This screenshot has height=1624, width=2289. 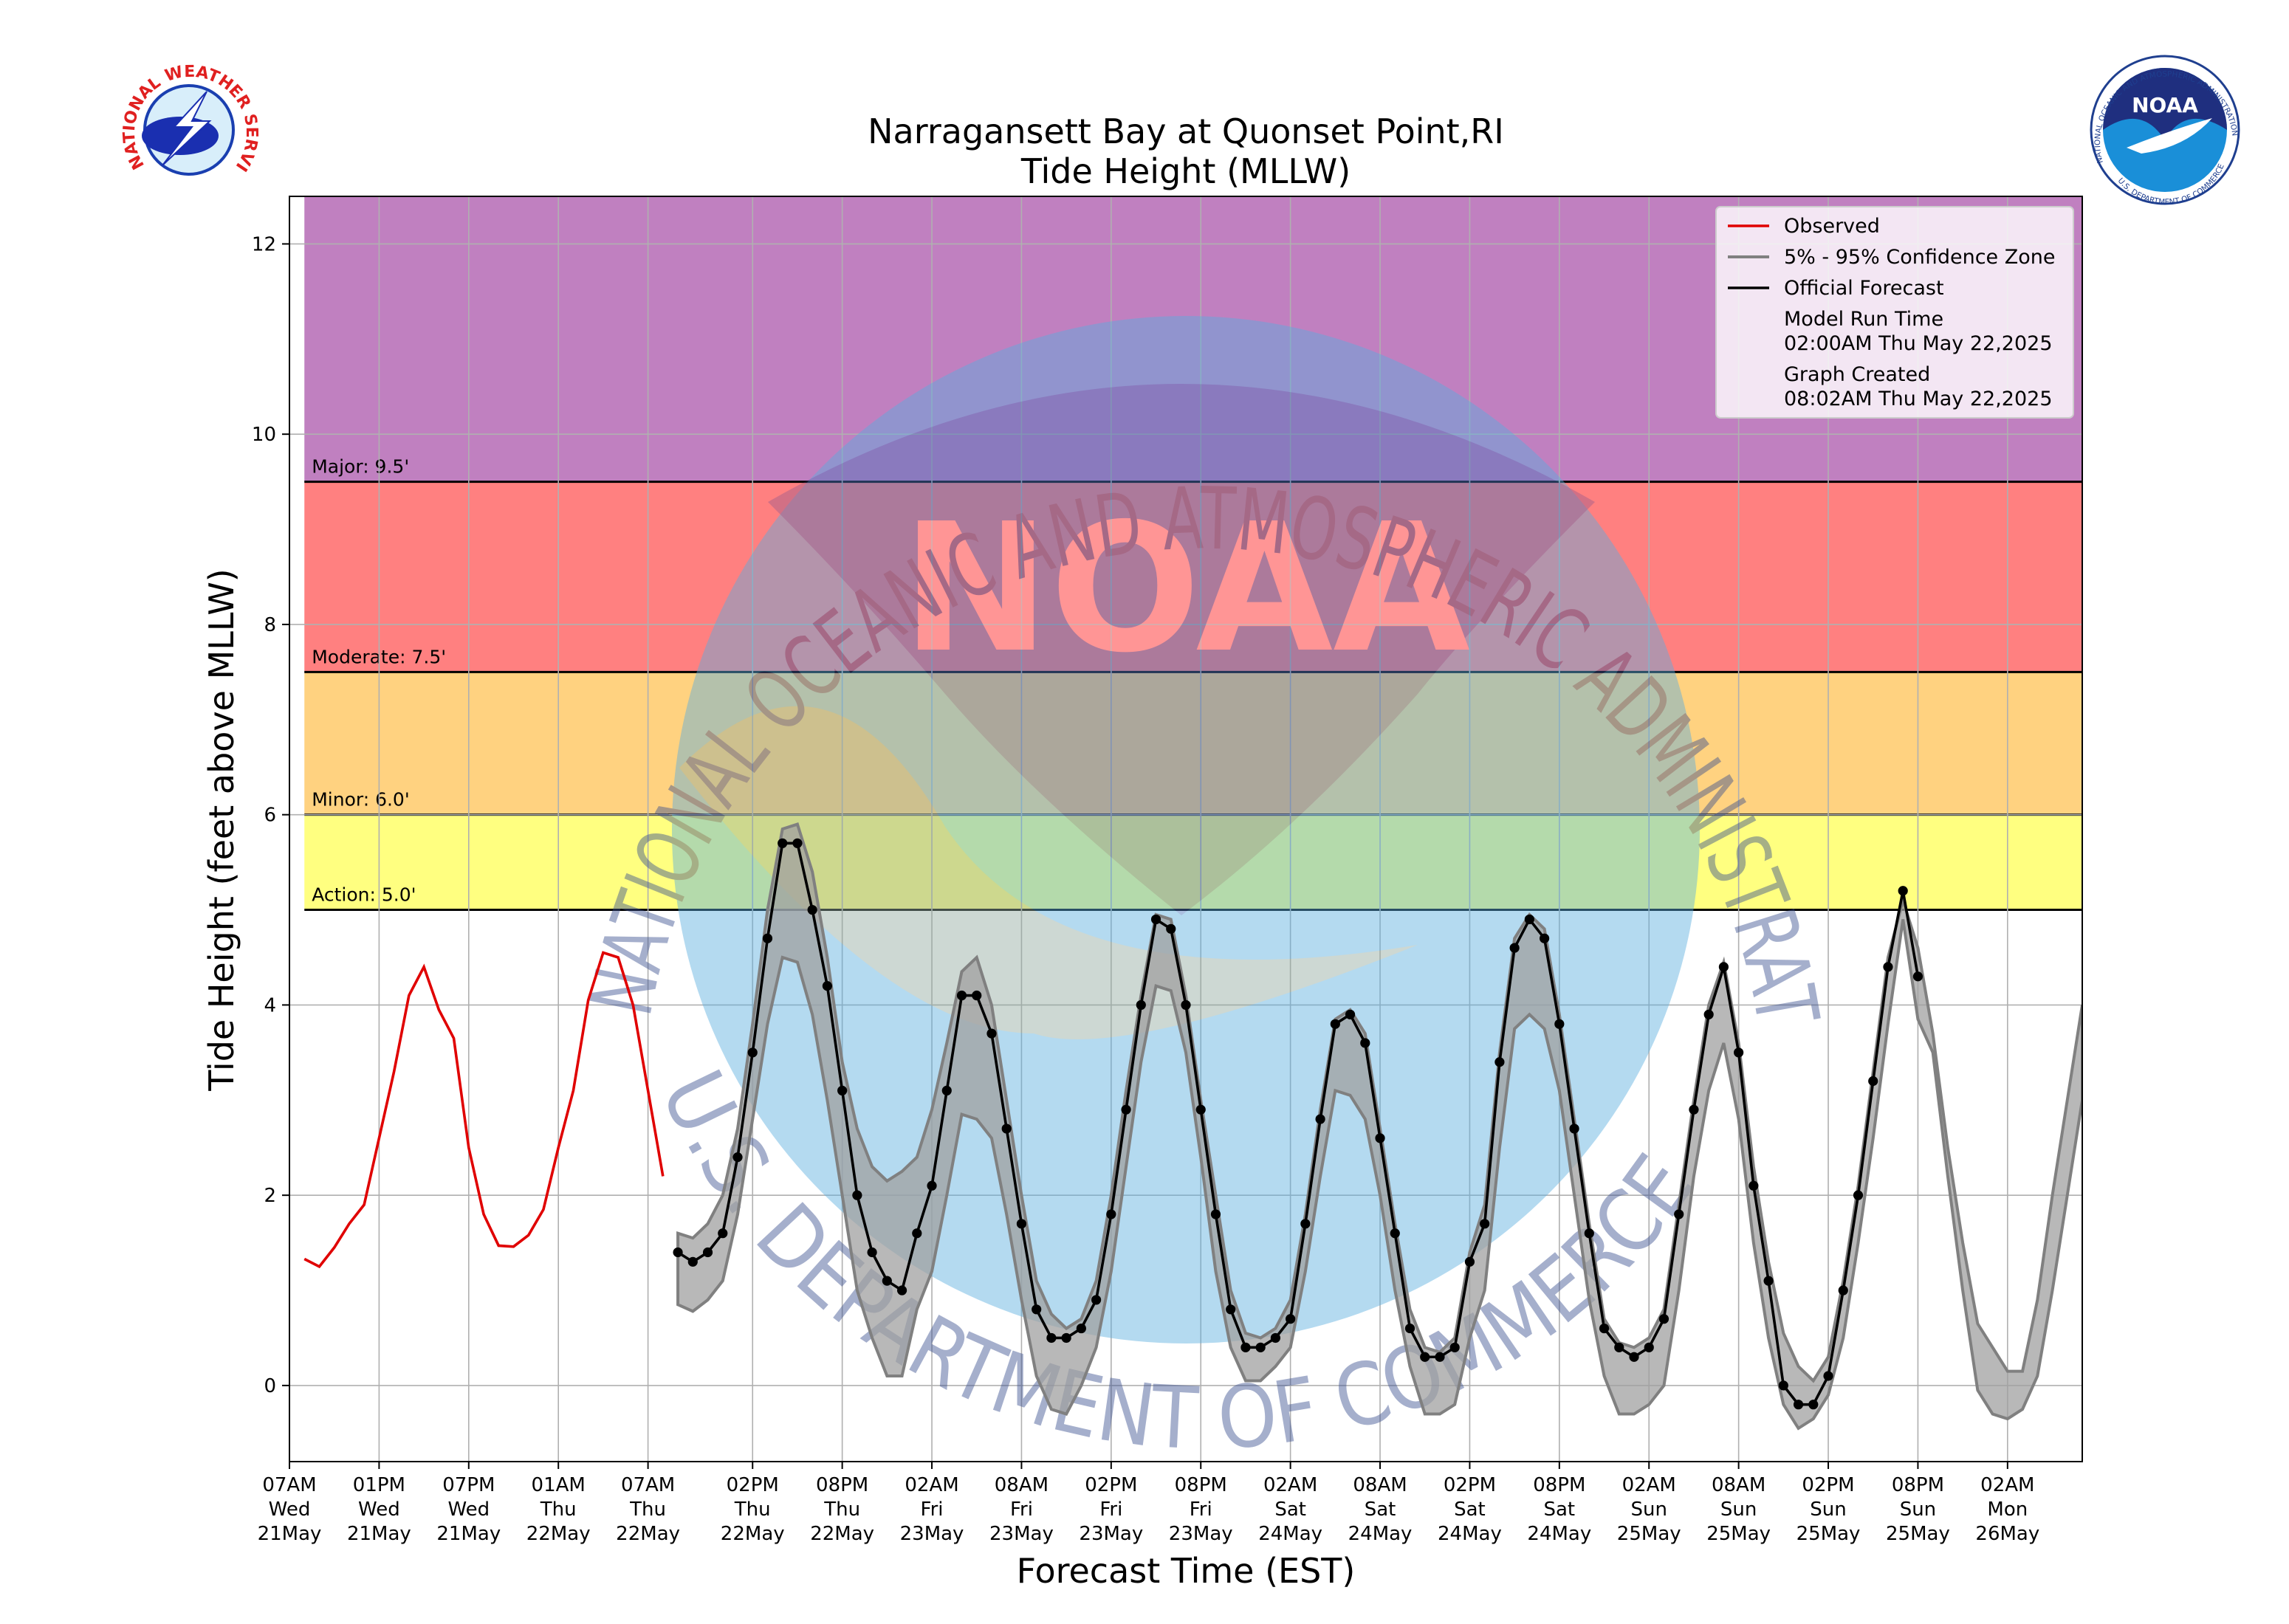 I want to click on x-tick-label: 02PM Sun 25May, so click(x=1828, y=1509).